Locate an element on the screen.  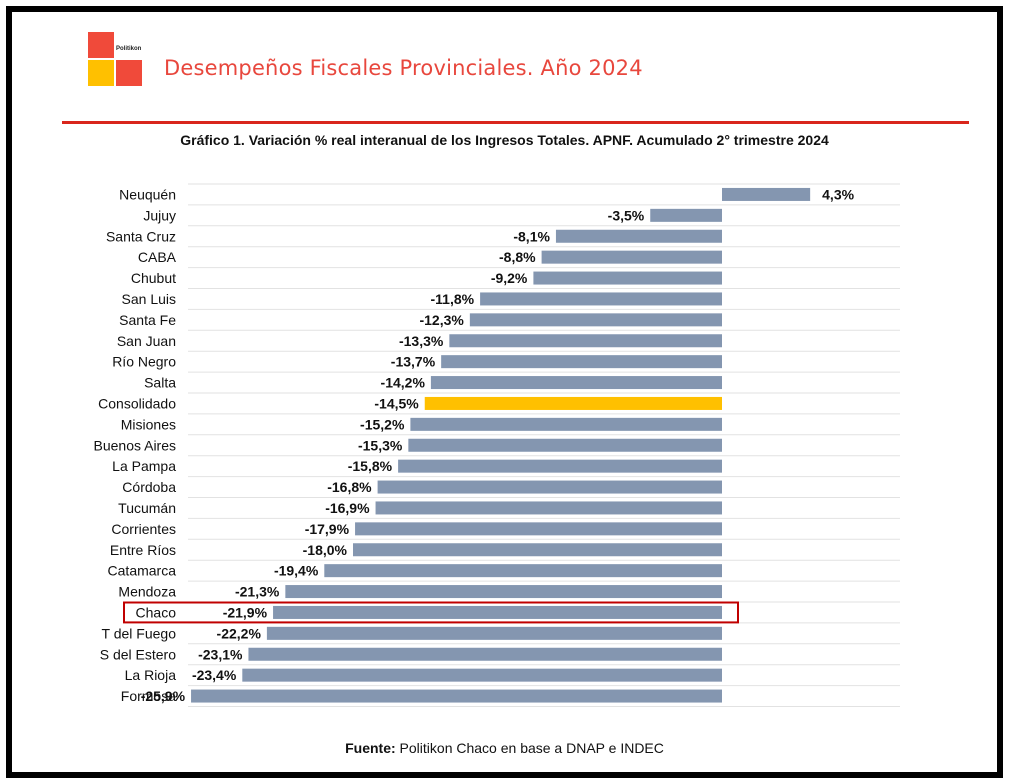
category-label: Buenos Aires is located at coordinates (135, 445).